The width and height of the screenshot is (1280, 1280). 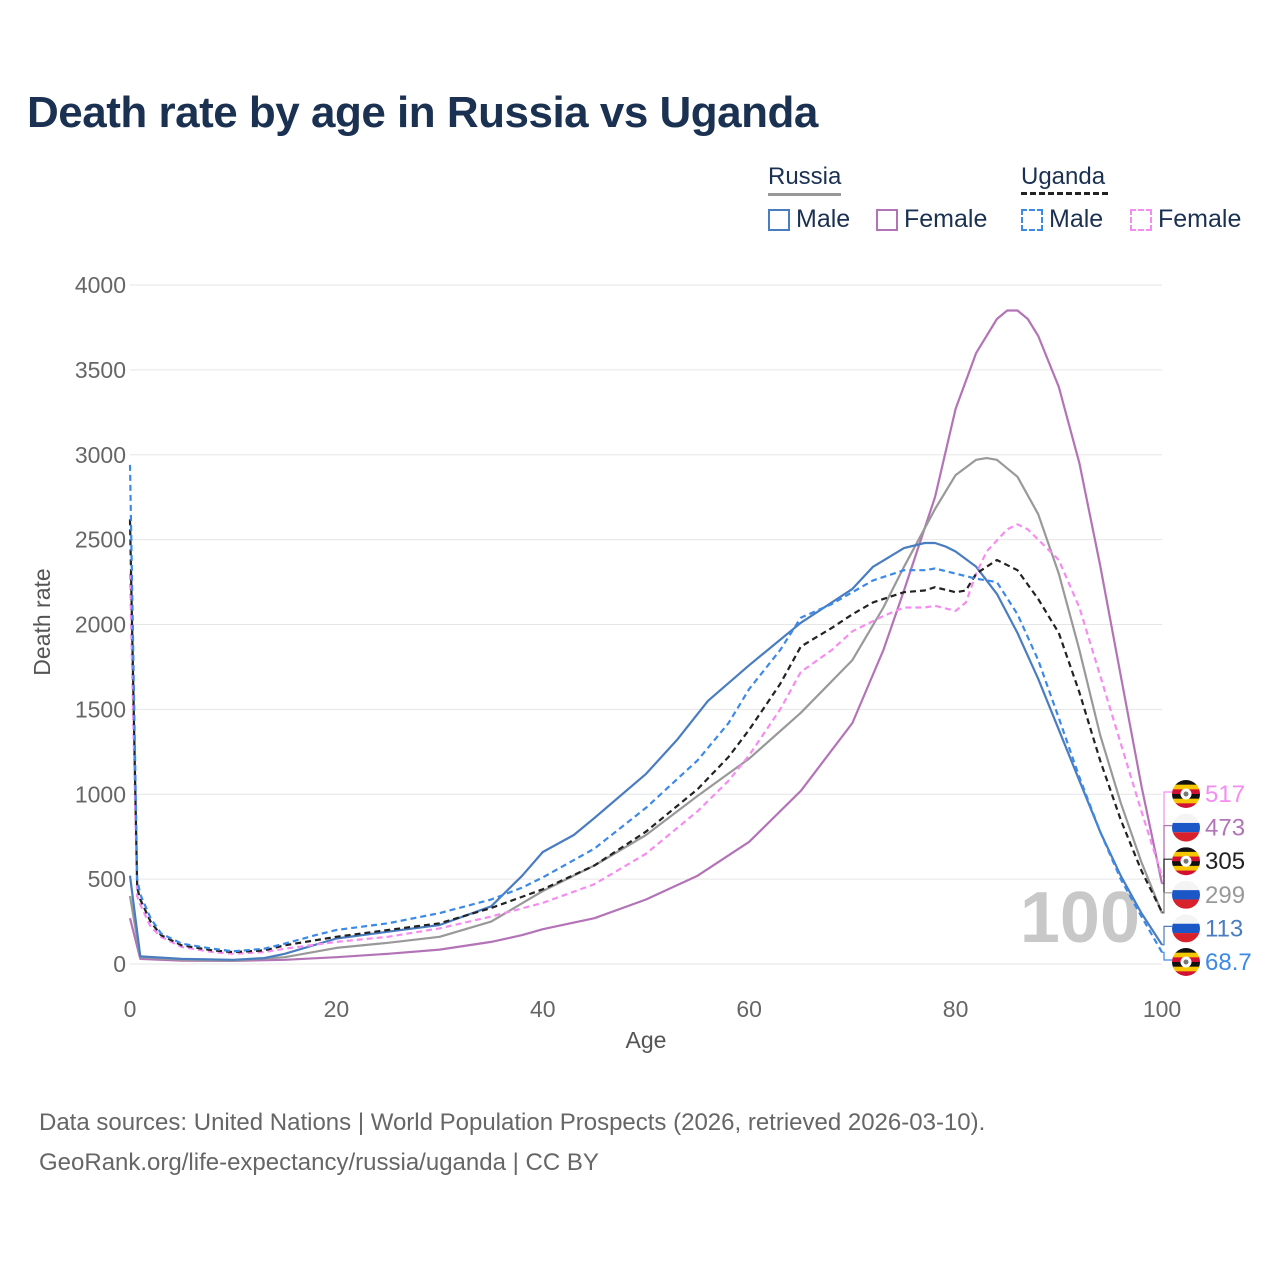 I want to click on current-age-label: 100, so click(x=1080, y=918).